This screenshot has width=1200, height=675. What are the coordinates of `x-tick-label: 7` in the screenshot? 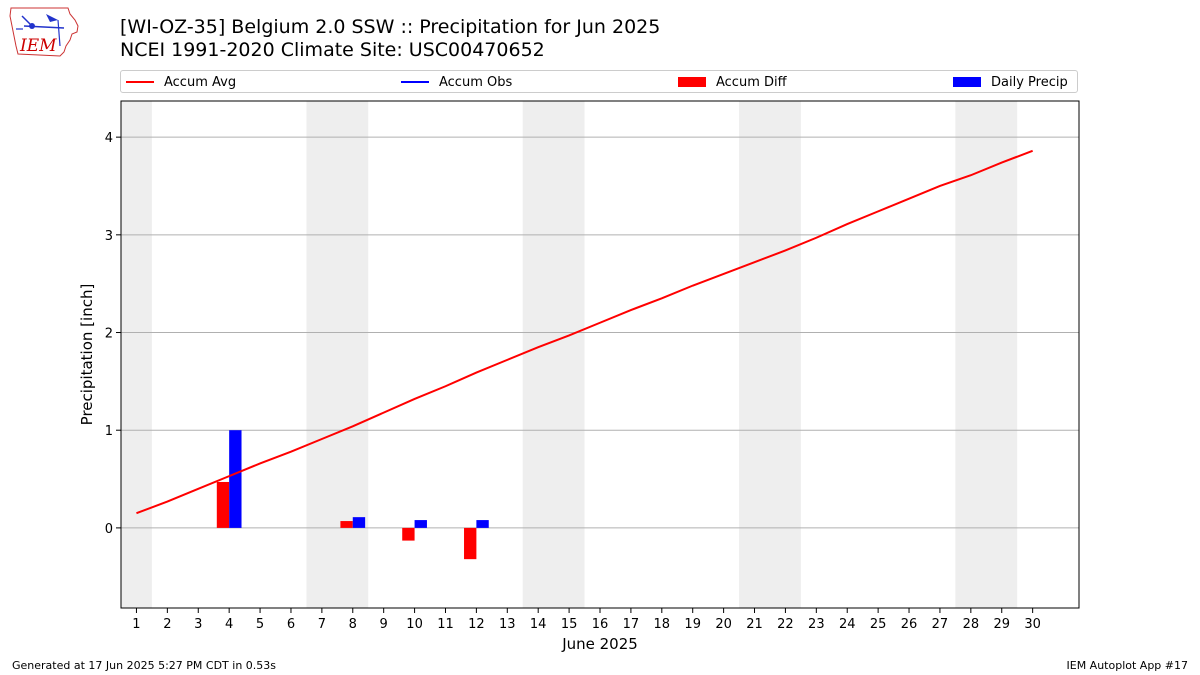 It's located at (322, 624).